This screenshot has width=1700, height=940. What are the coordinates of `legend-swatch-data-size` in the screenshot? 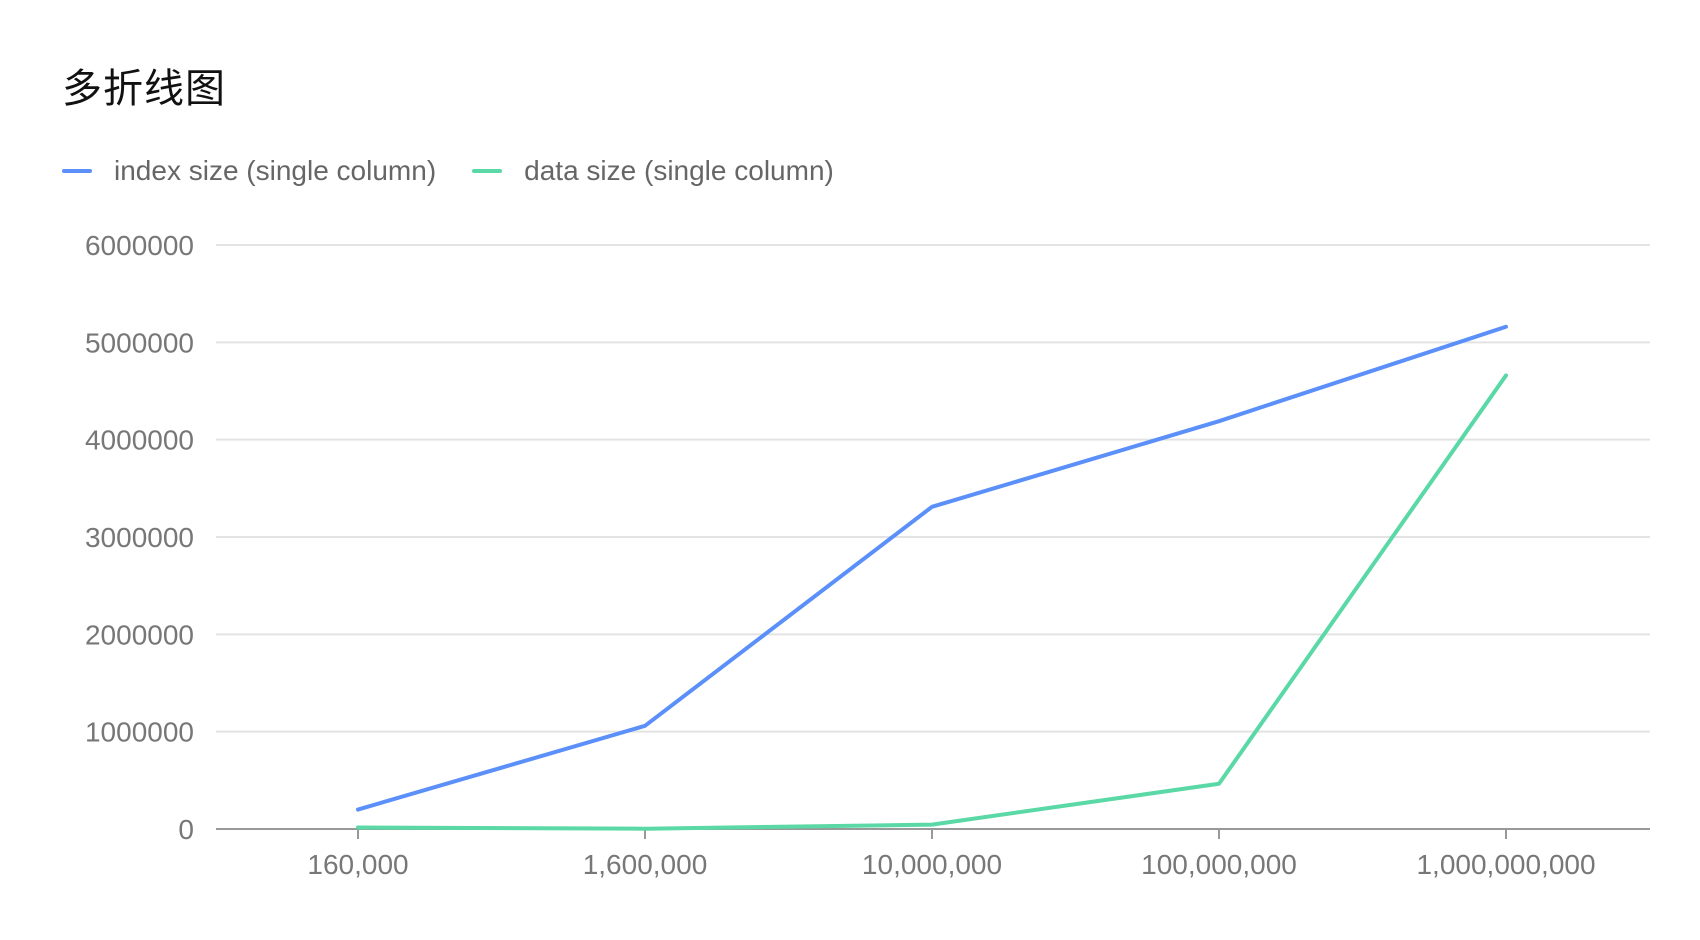 It's located at (487, 171).